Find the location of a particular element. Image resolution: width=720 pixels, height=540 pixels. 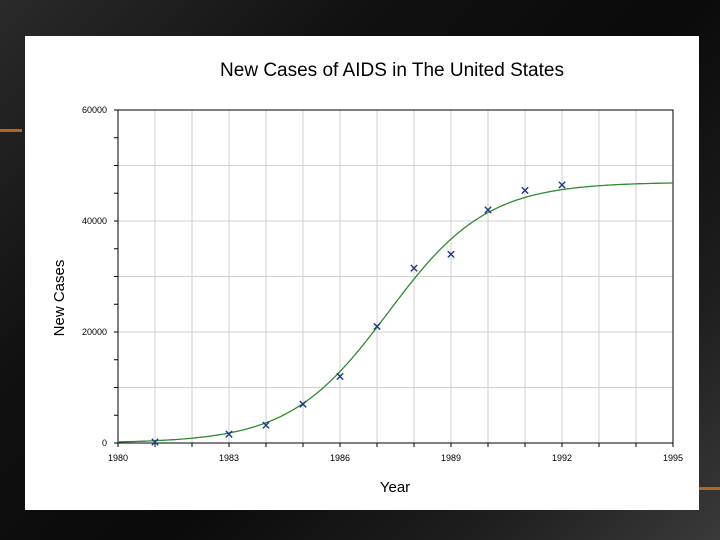

y-tick-label: 40000 is located at coordinates (94, 221).